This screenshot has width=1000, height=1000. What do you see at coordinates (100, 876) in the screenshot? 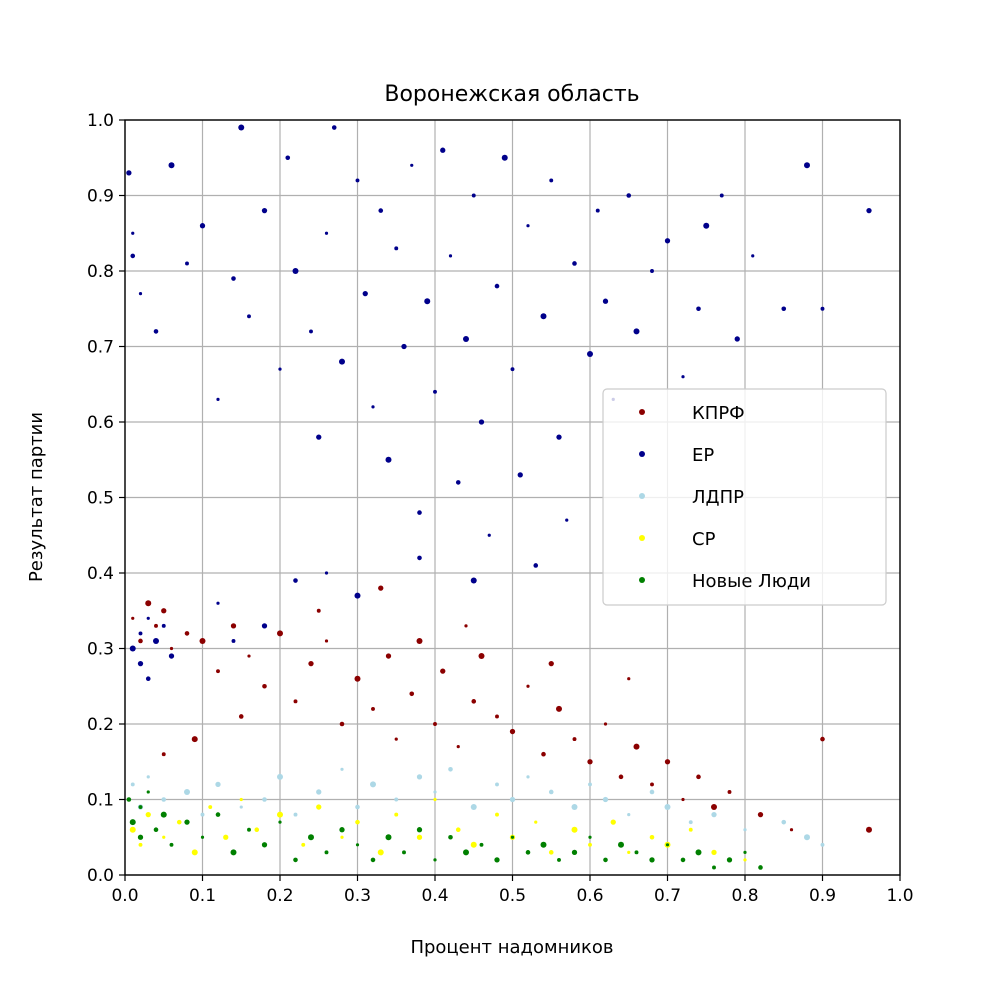
I see `y-tick-label: 0.0` at bounding box center [100, 876].